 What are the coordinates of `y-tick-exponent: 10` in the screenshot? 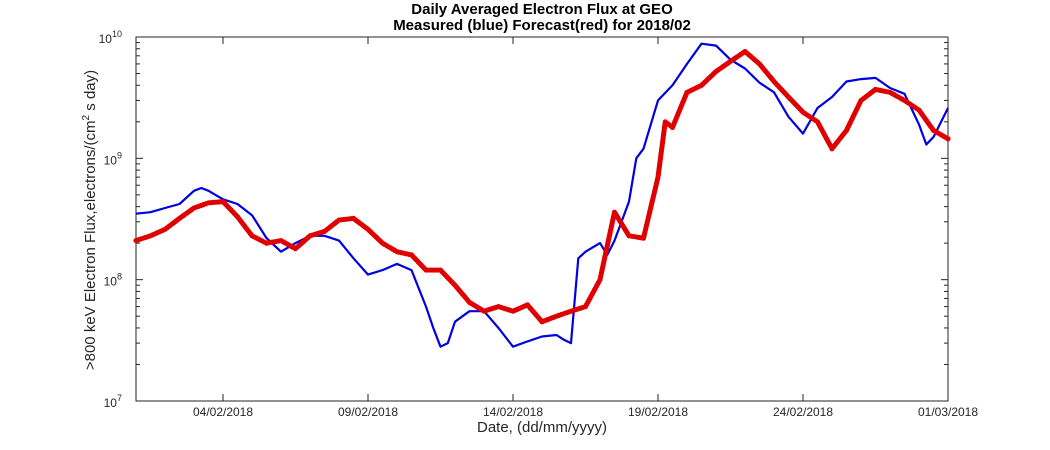 It's located at (117, 34).